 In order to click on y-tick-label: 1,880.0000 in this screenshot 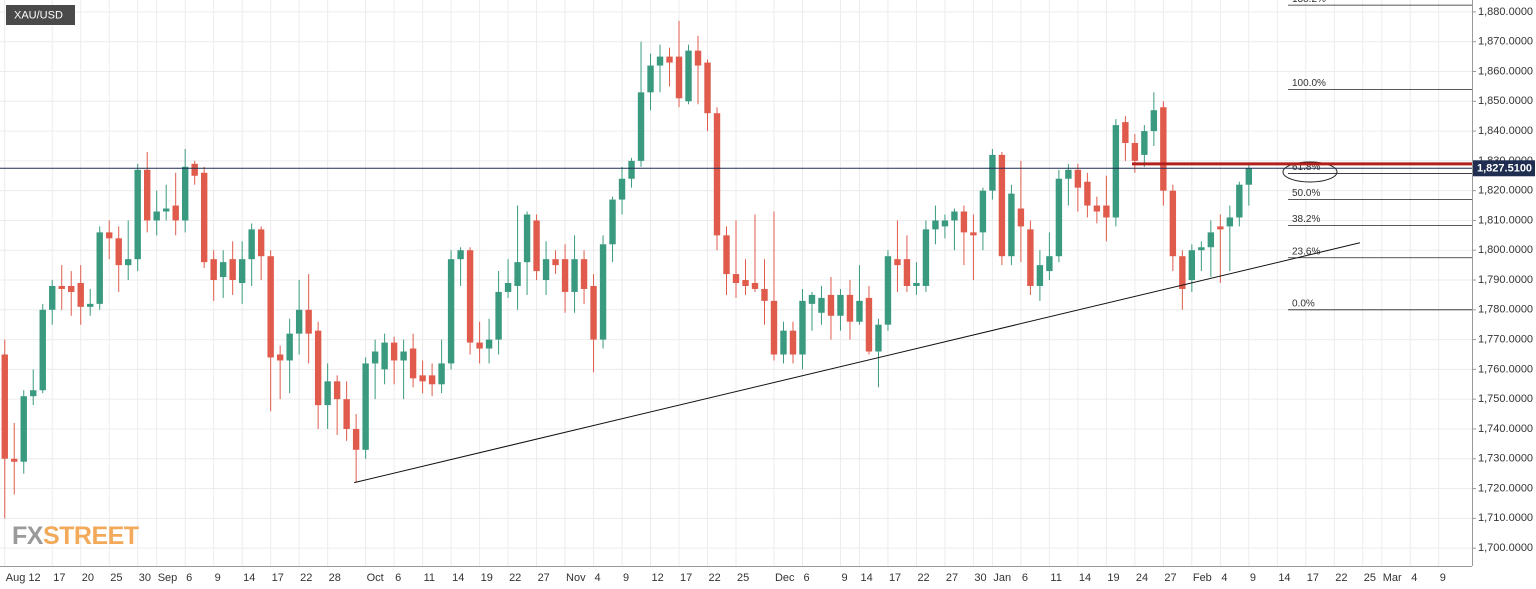, I will do `click(1505, 12)`.